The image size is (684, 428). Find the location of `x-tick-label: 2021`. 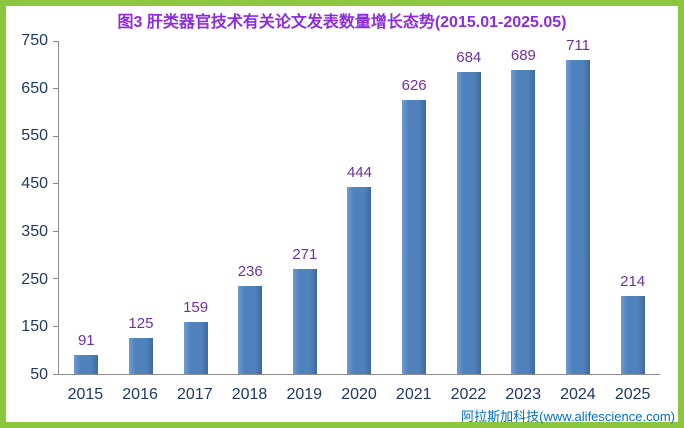

x-tick-label: 2021 is located at coordinates (413, 394).